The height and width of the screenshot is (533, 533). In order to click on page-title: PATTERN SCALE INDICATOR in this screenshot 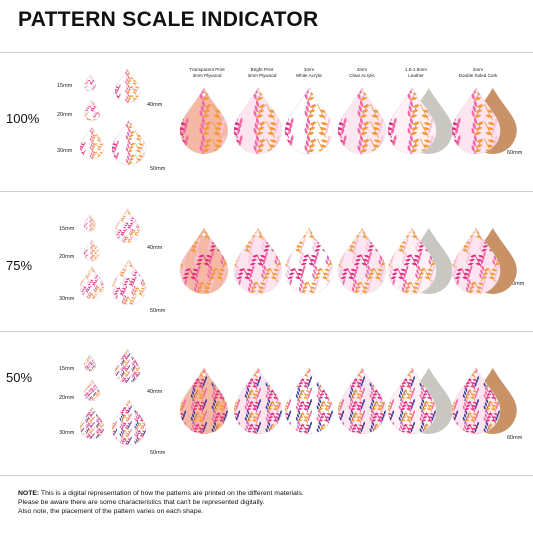, I will do `click(168, 19)`.